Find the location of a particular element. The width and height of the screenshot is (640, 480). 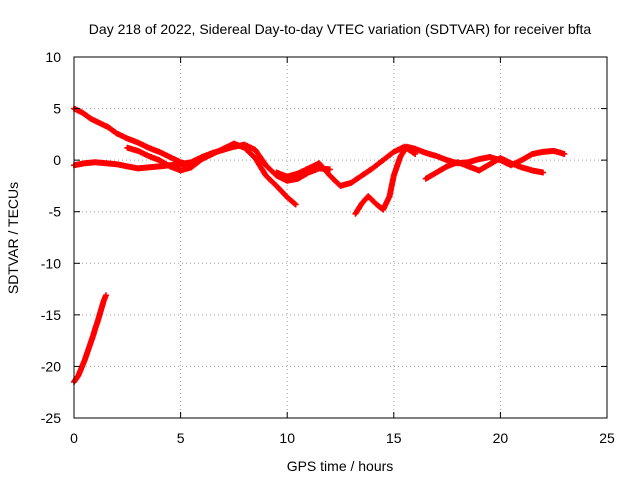

y-tick-label: -5 is located at coordinates (55, 212).